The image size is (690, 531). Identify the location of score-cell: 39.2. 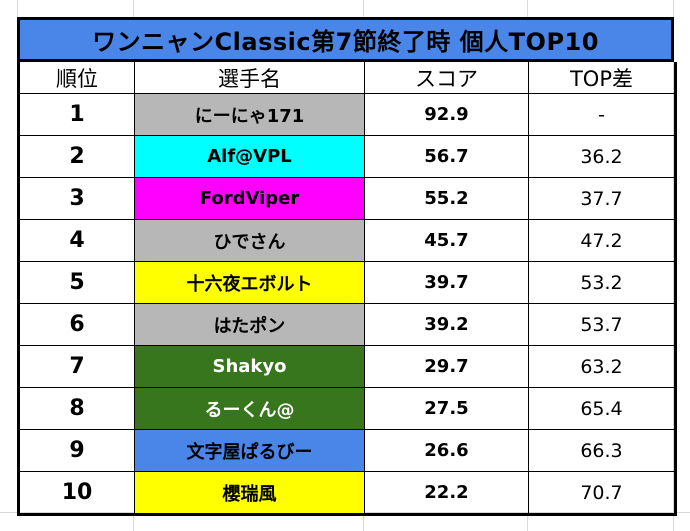
(446, 324).